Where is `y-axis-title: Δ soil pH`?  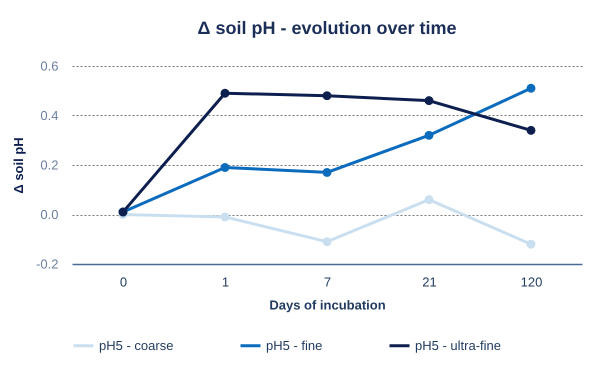 y-axis-title: Δ soil pH is located at coordinates (18, 165).